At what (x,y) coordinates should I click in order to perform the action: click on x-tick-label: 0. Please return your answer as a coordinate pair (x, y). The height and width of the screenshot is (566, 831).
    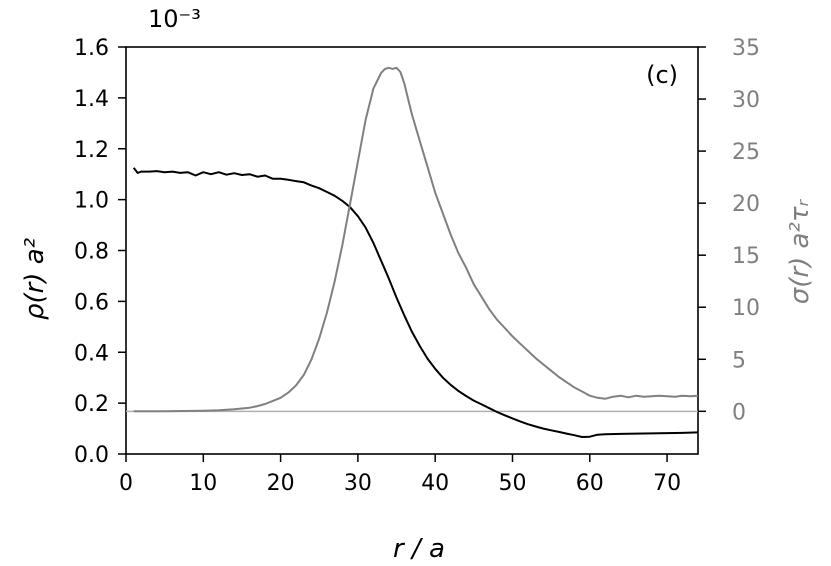
    Looking at the image, I should click on (126, 483).